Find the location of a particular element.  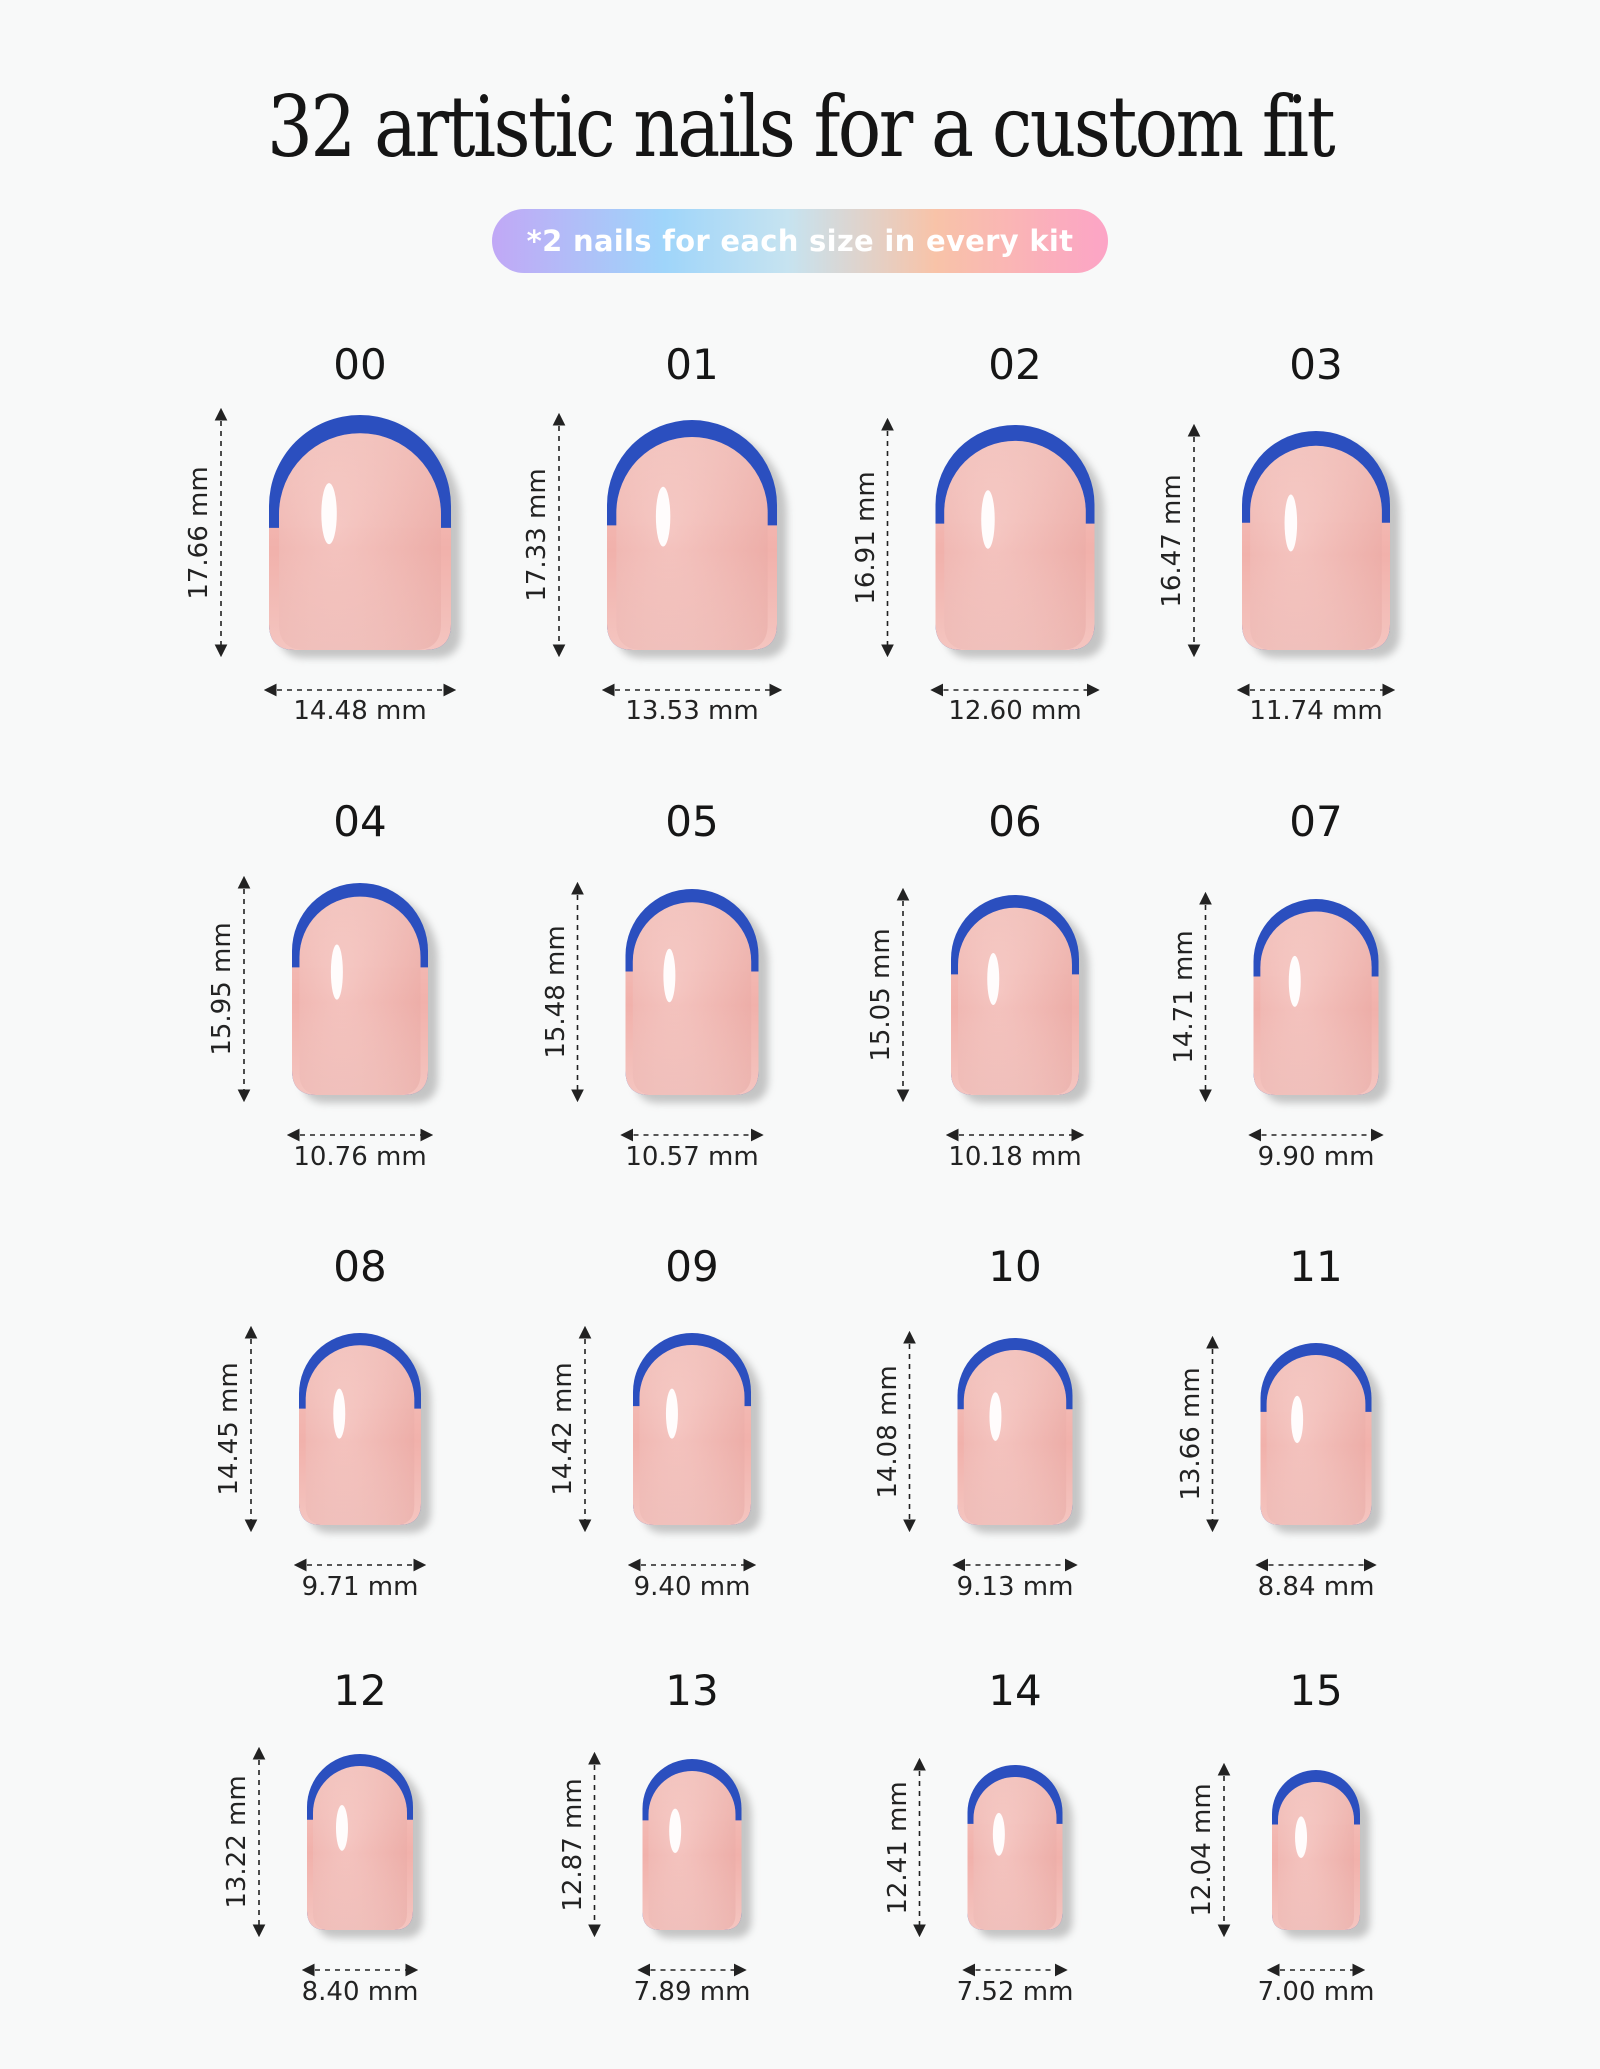

width-measurement: 10.18 mm is located at coordinates (1015, 1157).